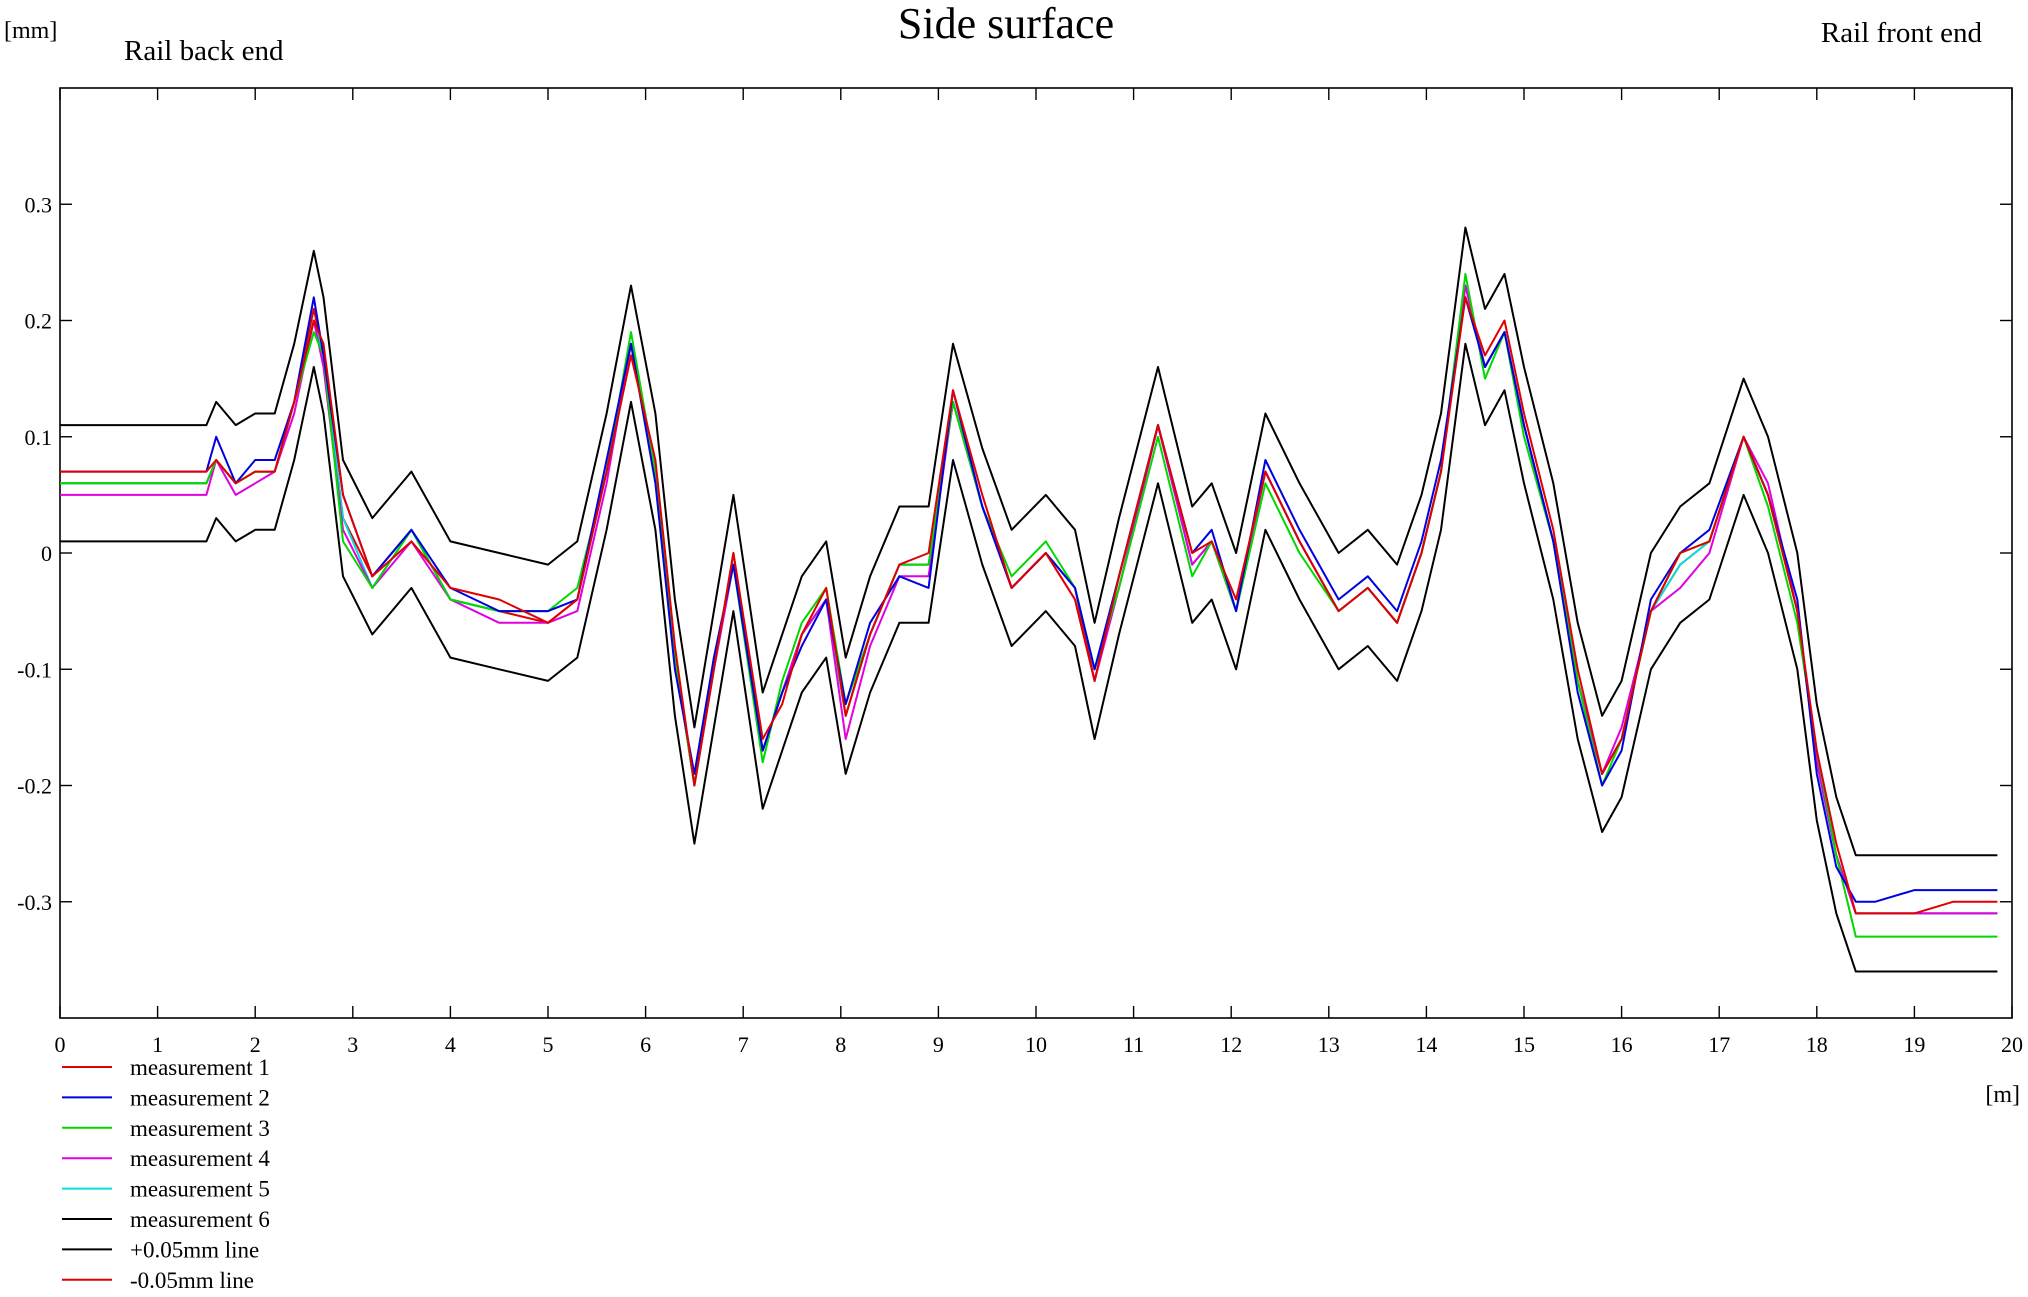 This screenshot has width=2028, height=1297. I want to click on legend-label: measurement 3, so click(200, 1128).